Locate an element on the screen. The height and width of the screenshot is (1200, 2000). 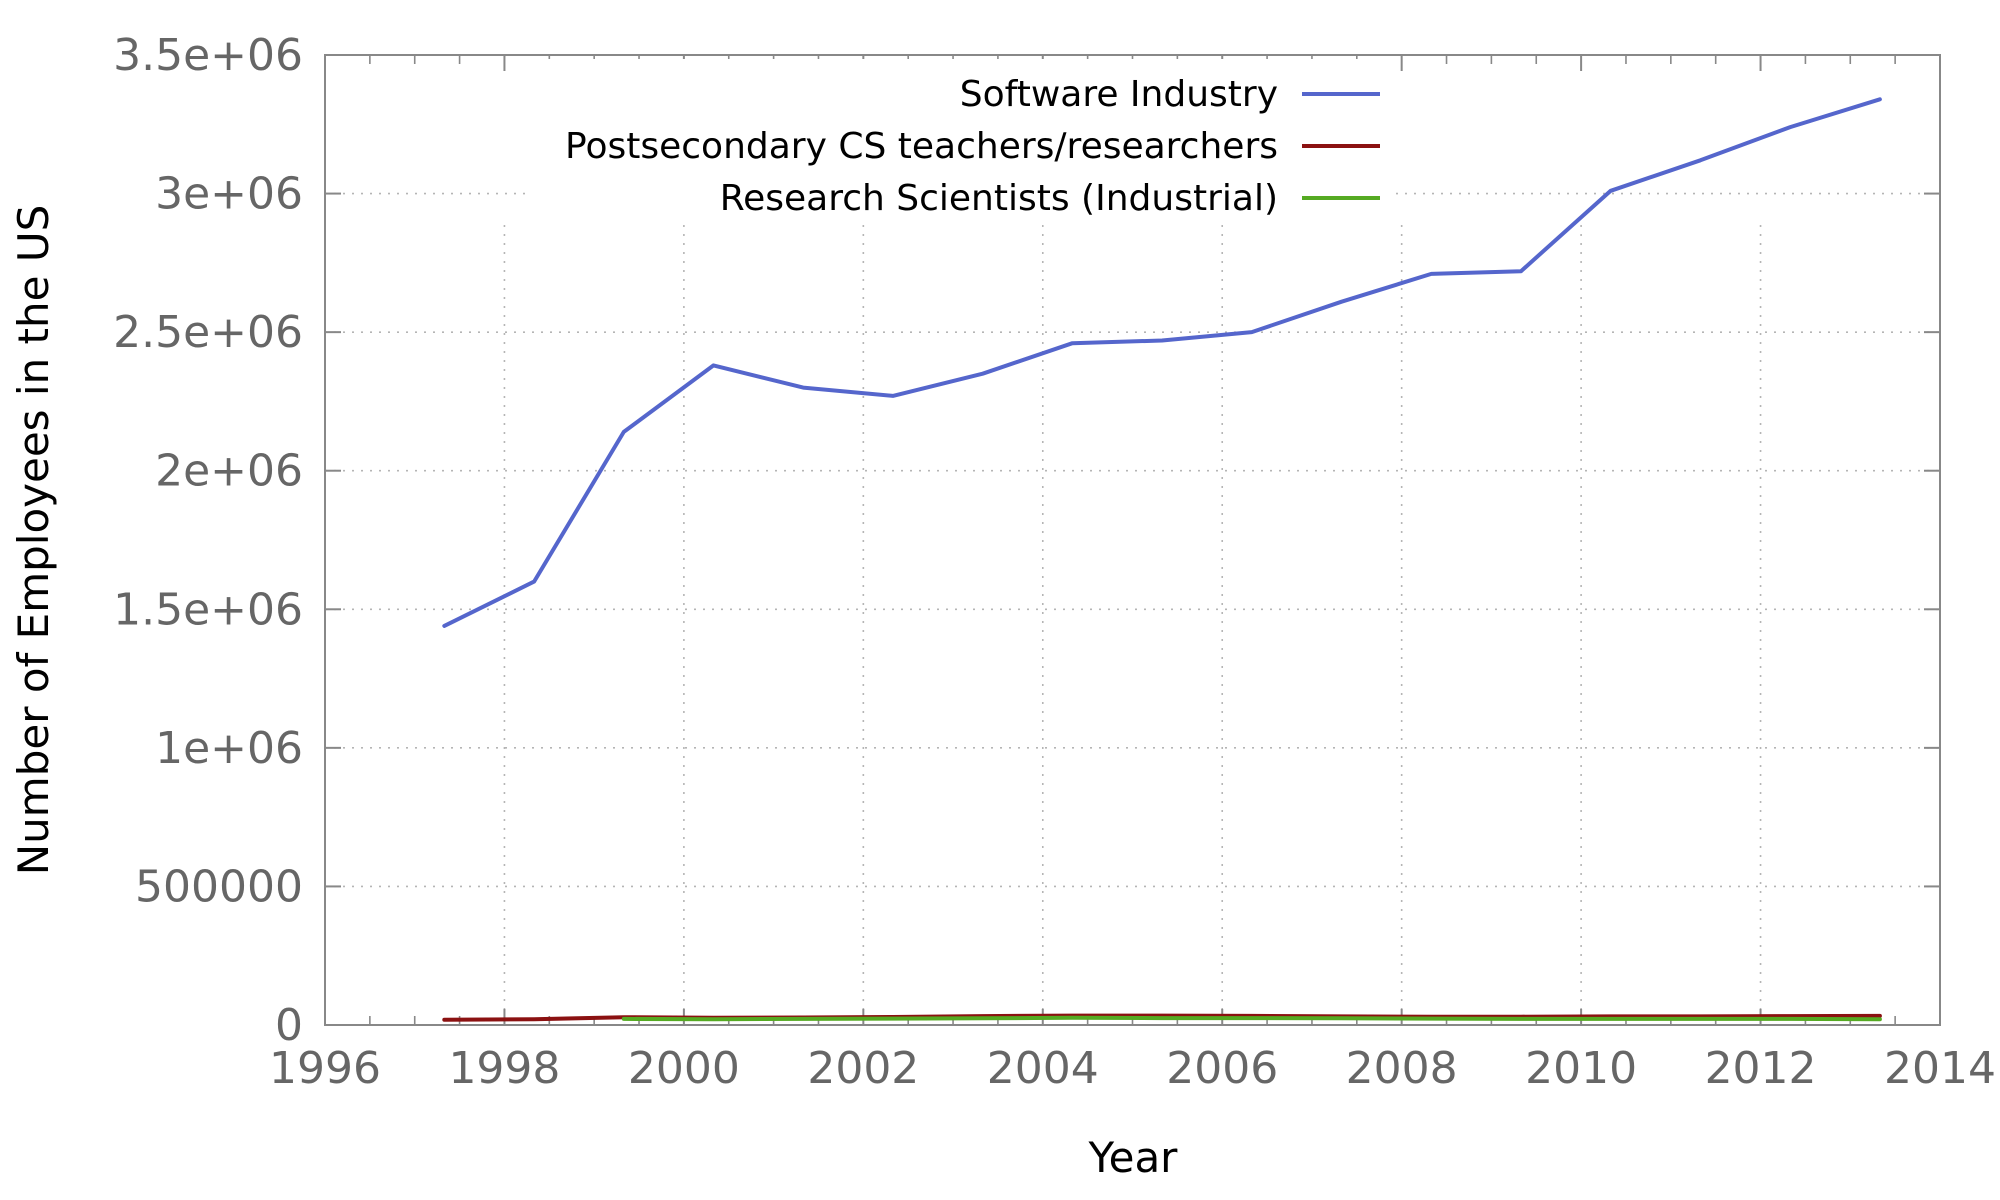
x-tick-label: 2010 is located at coordinates (1581, 1068).